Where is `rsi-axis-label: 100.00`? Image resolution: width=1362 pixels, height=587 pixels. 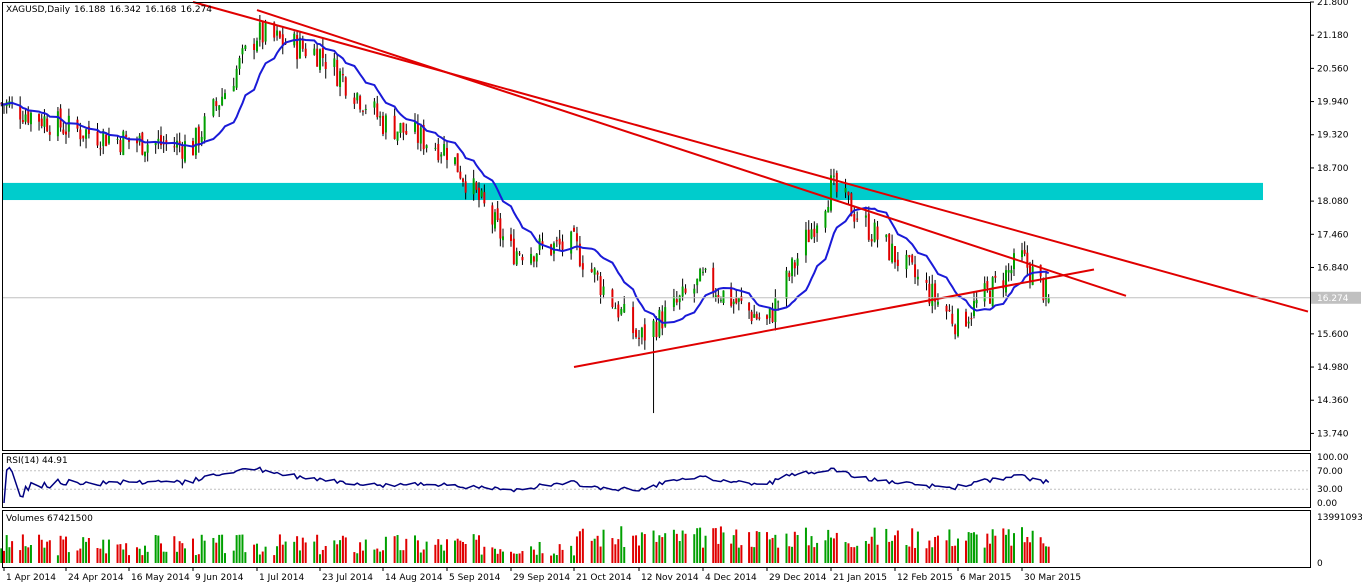 rsi-axis-label: 100.00 is located at coordinates (1333, 458).